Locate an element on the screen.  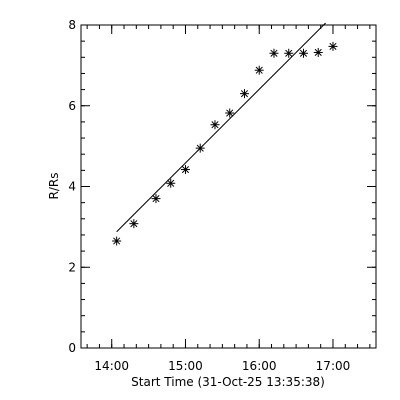
y-axis-label: R/Rs is located at coordinates (54, 186).